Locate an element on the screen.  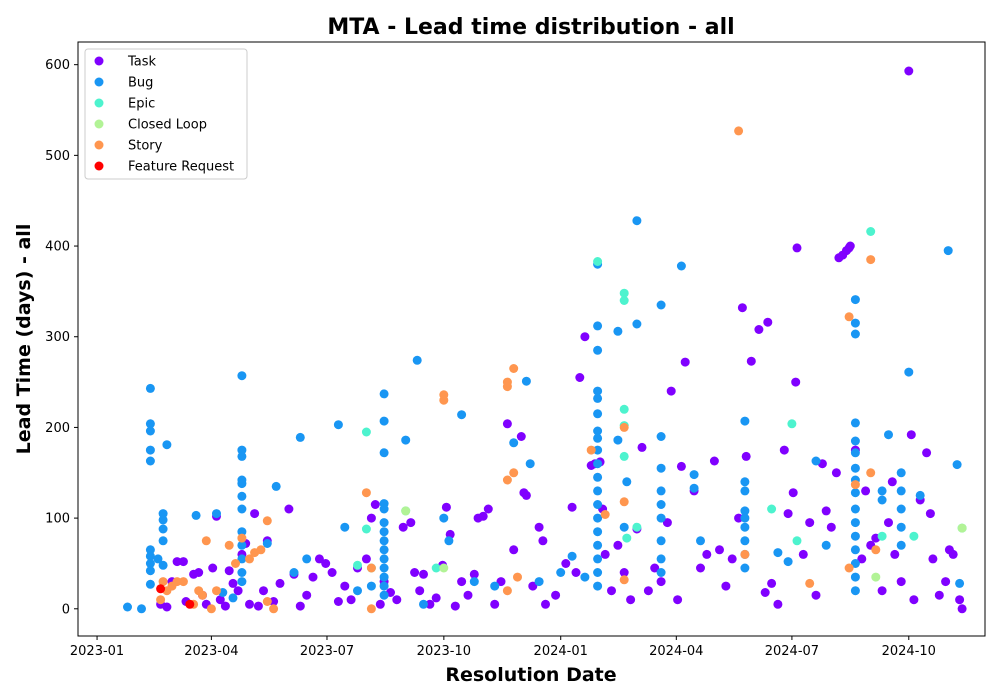
legend-label: Closed Loop is located at coordinates (167, 125).